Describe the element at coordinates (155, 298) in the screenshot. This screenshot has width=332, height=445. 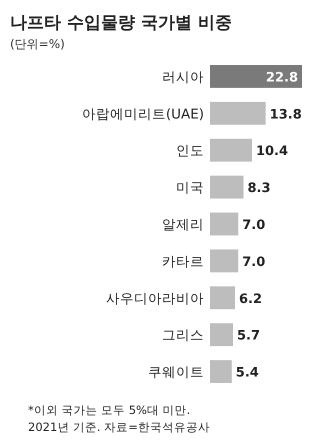
I see `y-tick-label: 사우디아라비아` at that location.